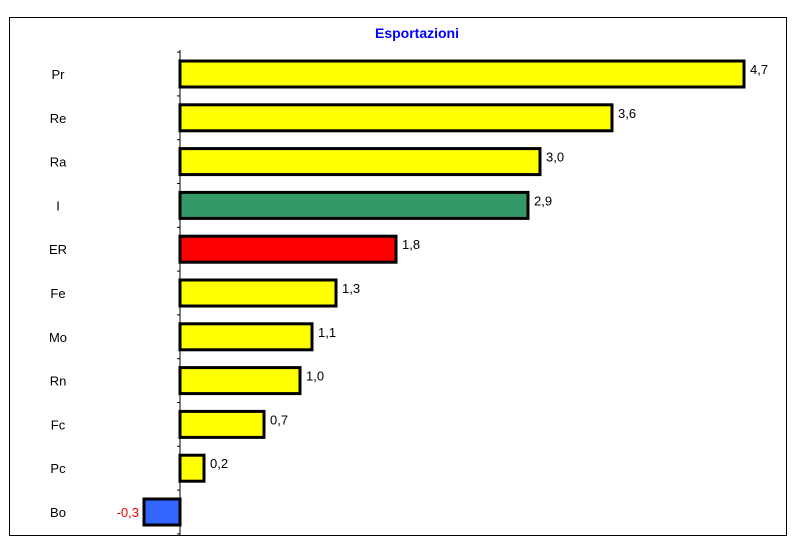 The height and width of the screenshot is (541, 792). Describe the element at coordinates (58, 205) in the screenshot. I see `category-label-i: I` at that location.